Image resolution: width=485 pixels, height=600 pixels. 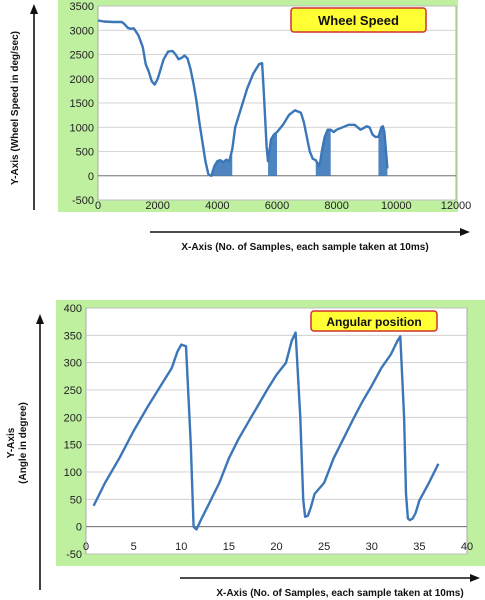 I want to click on y-tick-label: -50, so click(x=74, y=555).